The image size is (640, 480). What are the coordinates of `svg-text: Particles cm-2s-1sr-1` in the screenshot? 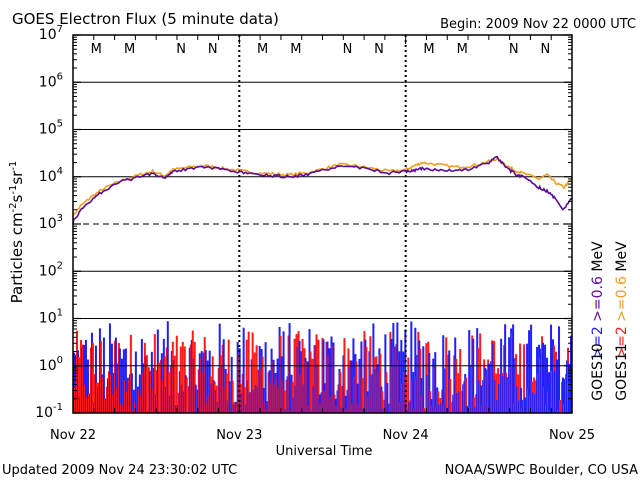 It's located at (17, 232).